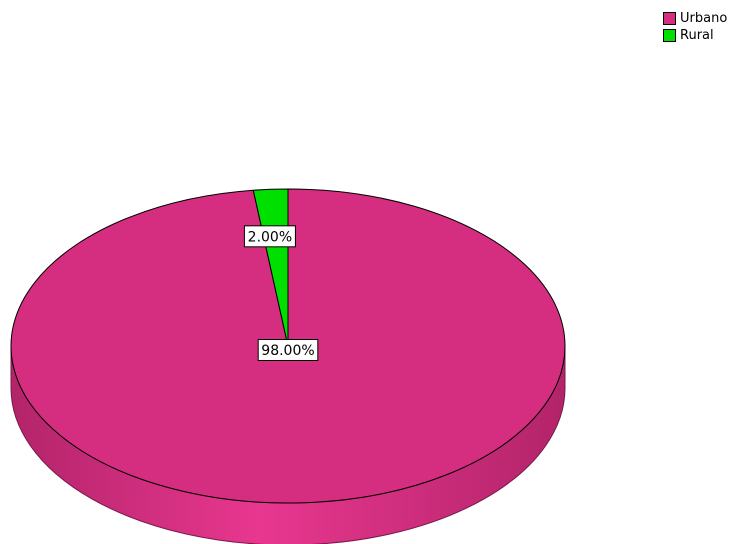  Describe the element at coordinates (669, 18) in the screenshot. I see `legend-swatch-urbano` at that location.